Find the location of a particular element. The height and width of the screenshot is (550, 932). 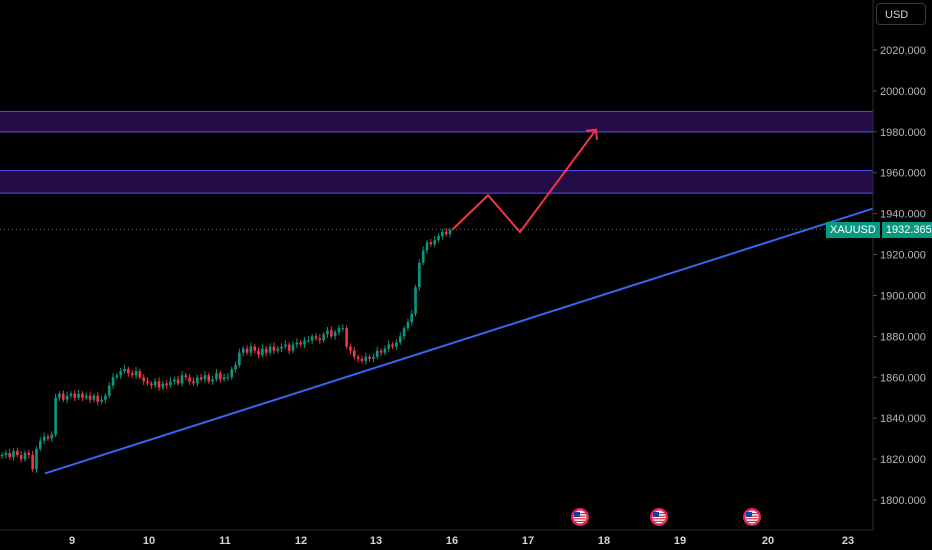

flag-stripe is located at coordinates (752, 521).